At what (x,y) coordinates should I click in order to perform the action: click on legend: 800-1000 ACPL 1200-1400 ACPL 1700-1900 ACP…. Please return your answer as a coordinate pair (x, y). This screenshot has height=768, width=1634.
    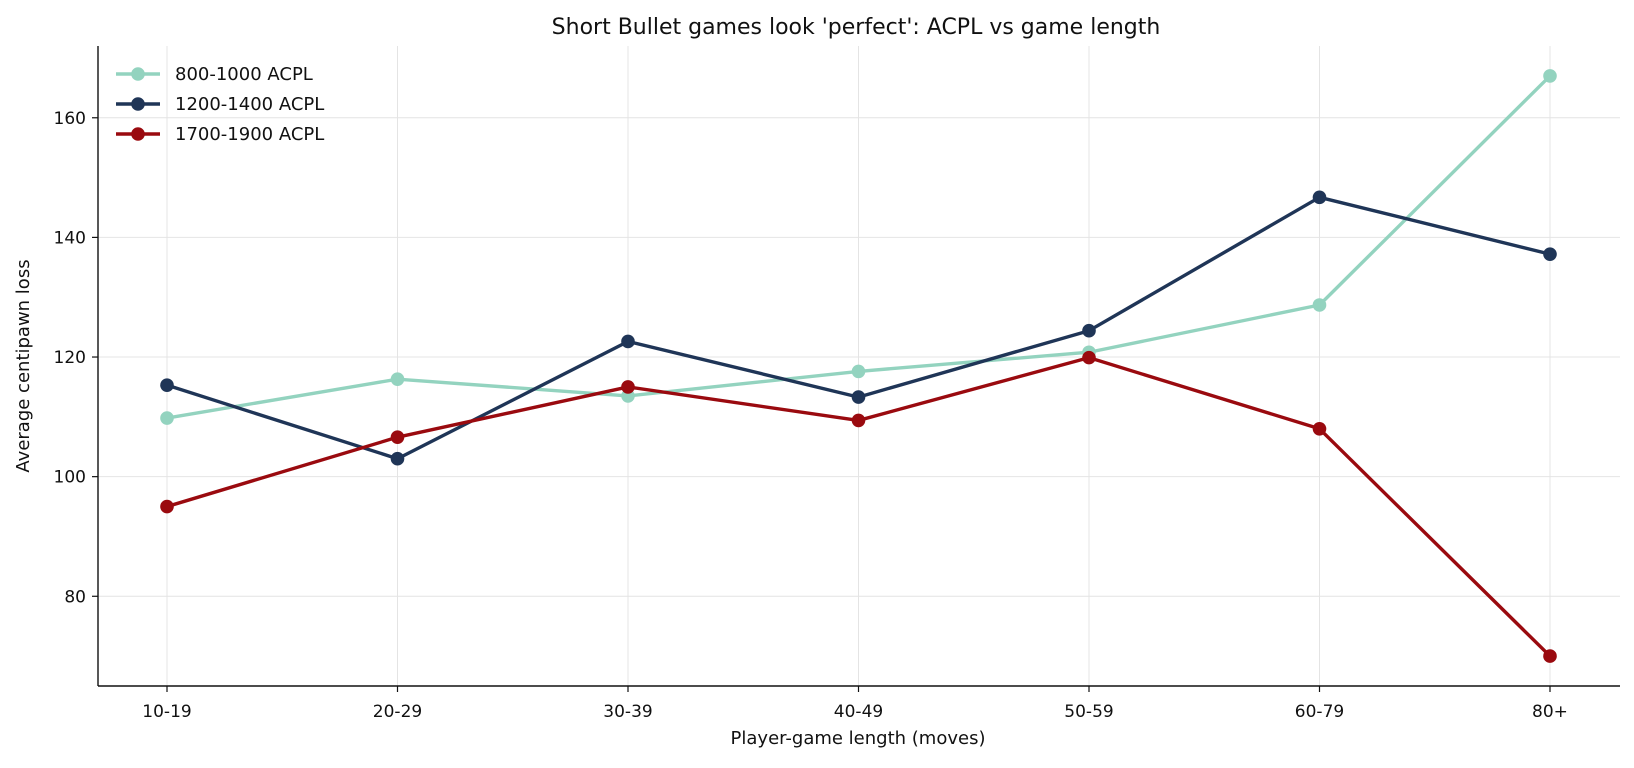
    Looking at the image, I should click on (220, 104).